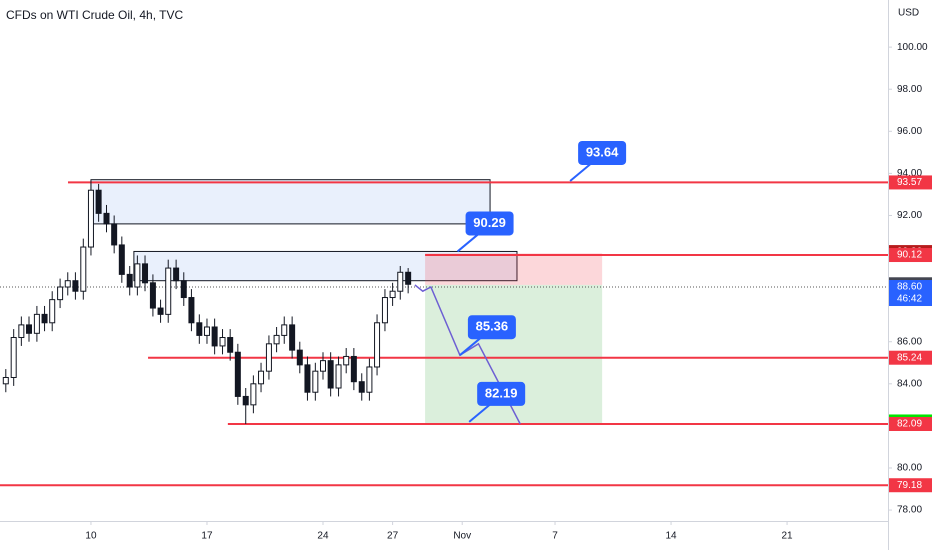  I want to click on callout-label: 93.64, so click(602, 151).